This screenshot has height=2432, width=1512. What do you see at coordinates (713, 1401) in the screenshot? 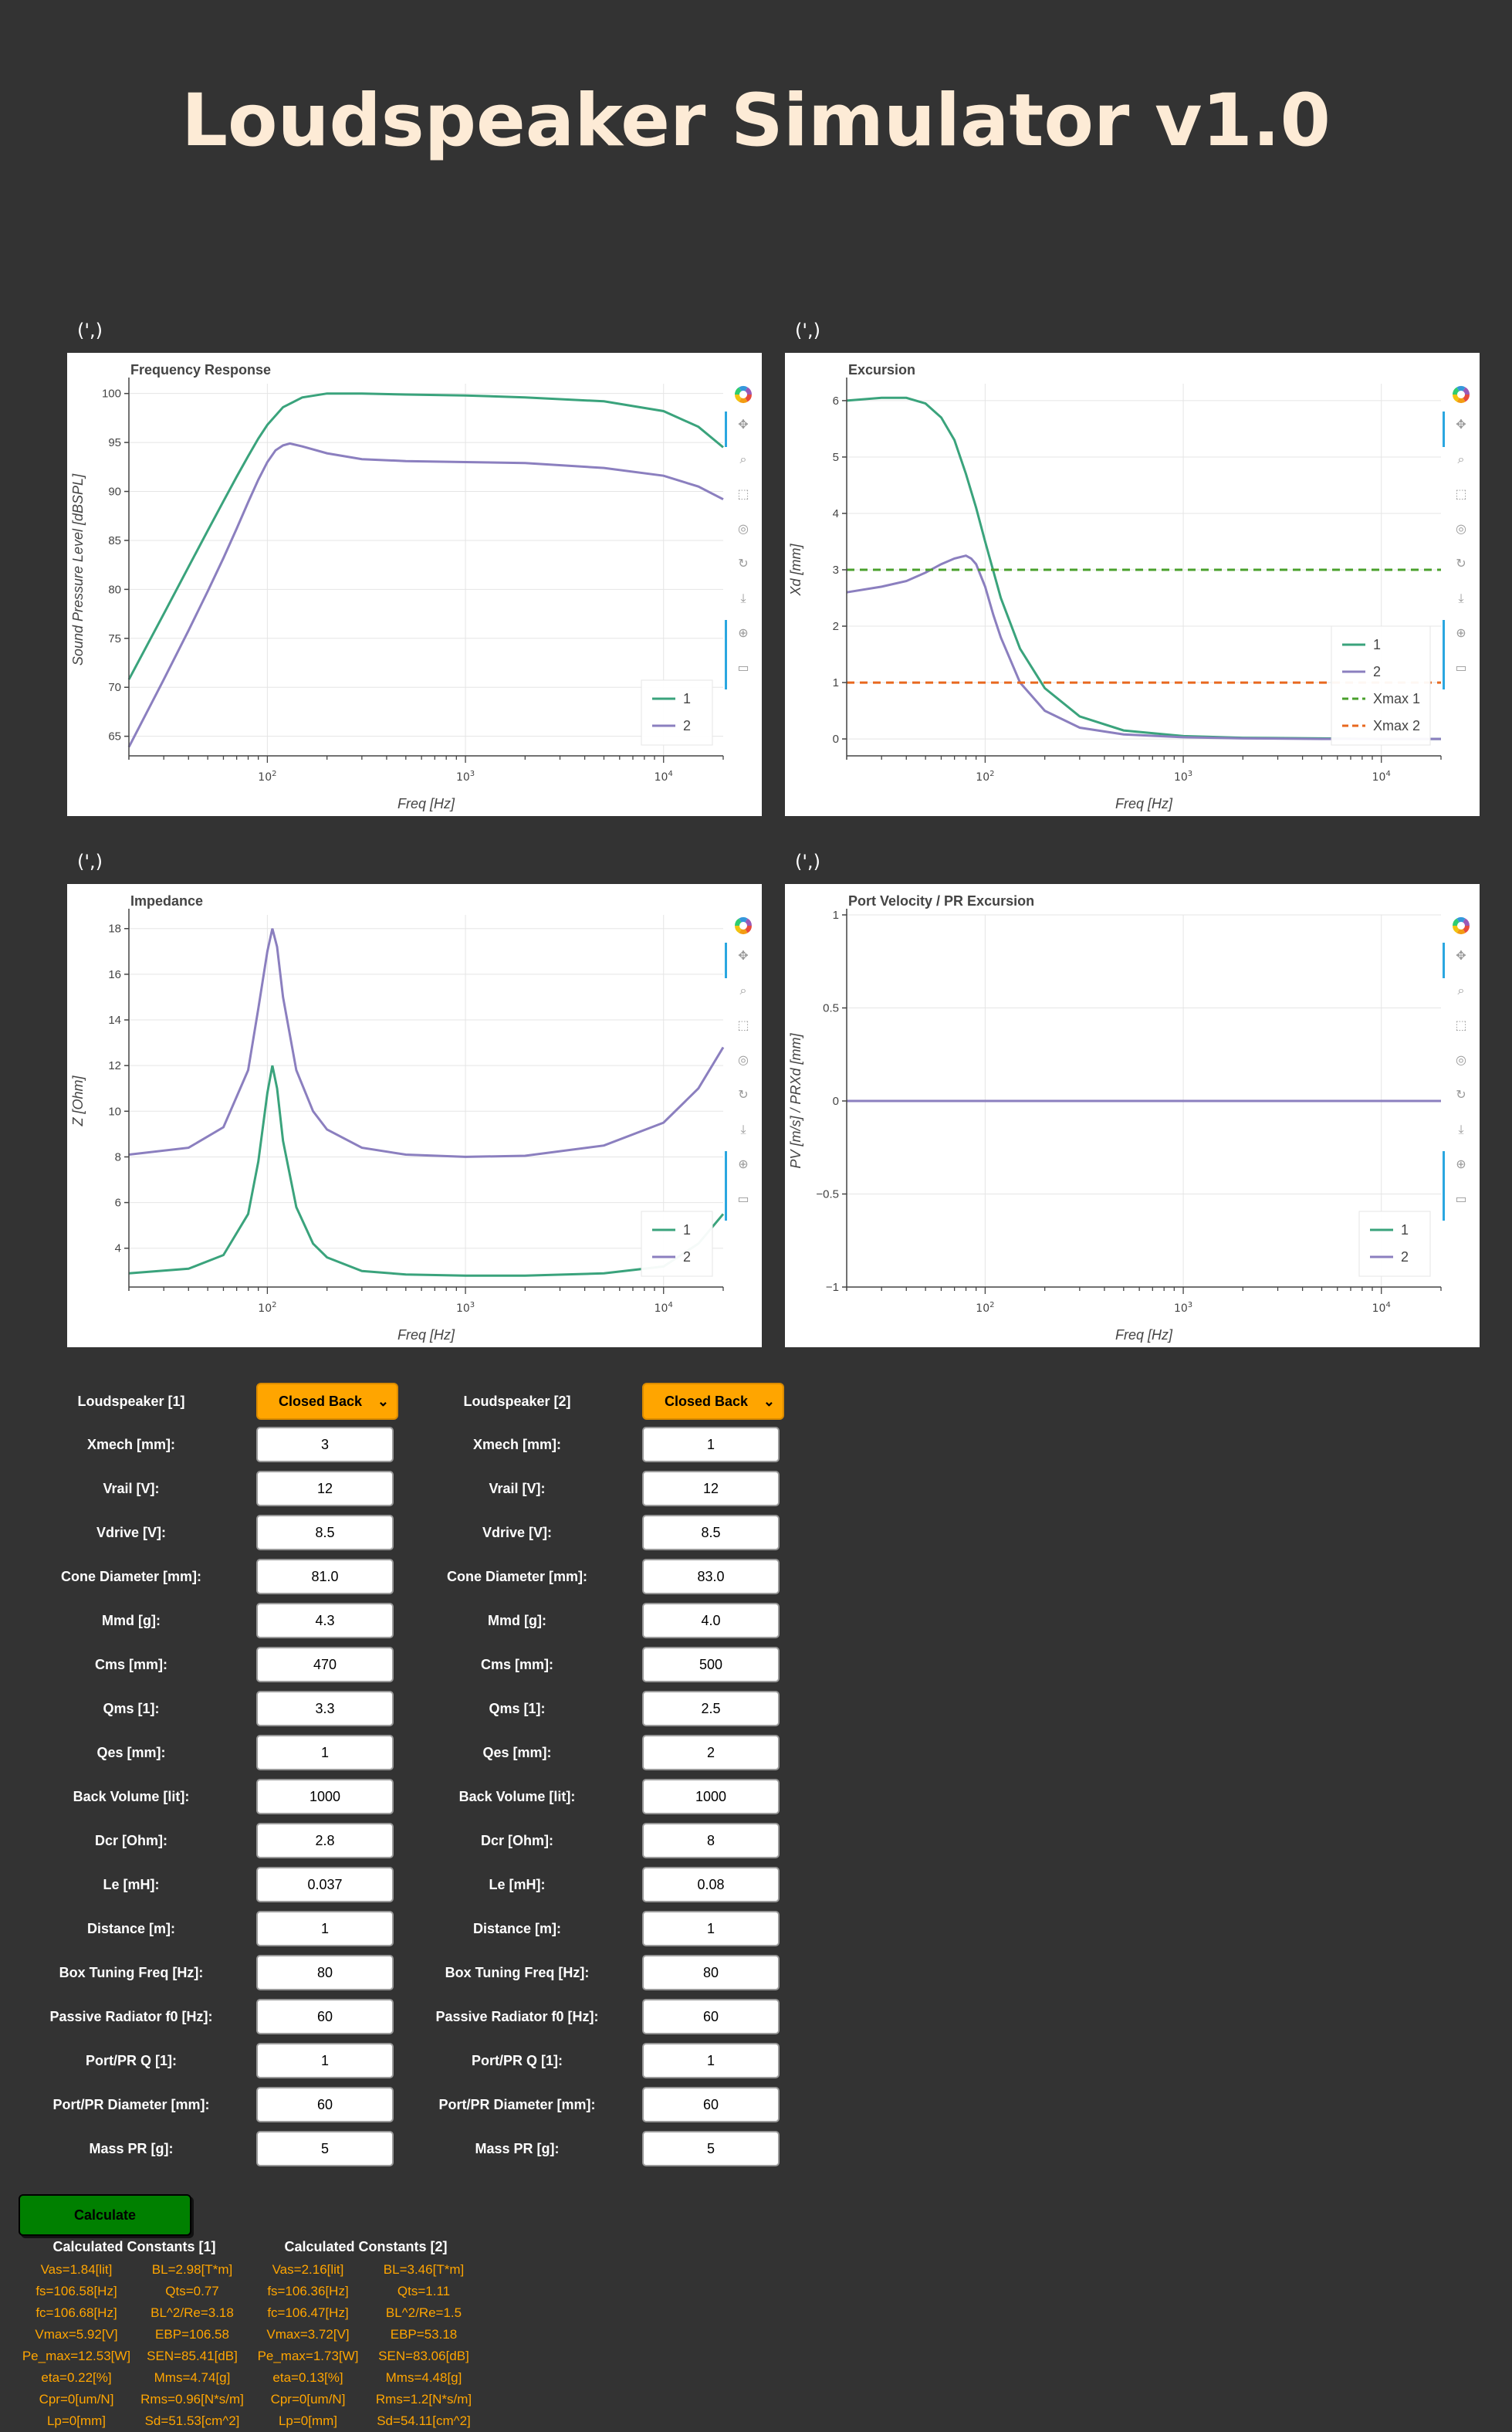
I see `loudspeaker-2-type-select: Closed Back ⌄` at bounding box center [713, 1401].